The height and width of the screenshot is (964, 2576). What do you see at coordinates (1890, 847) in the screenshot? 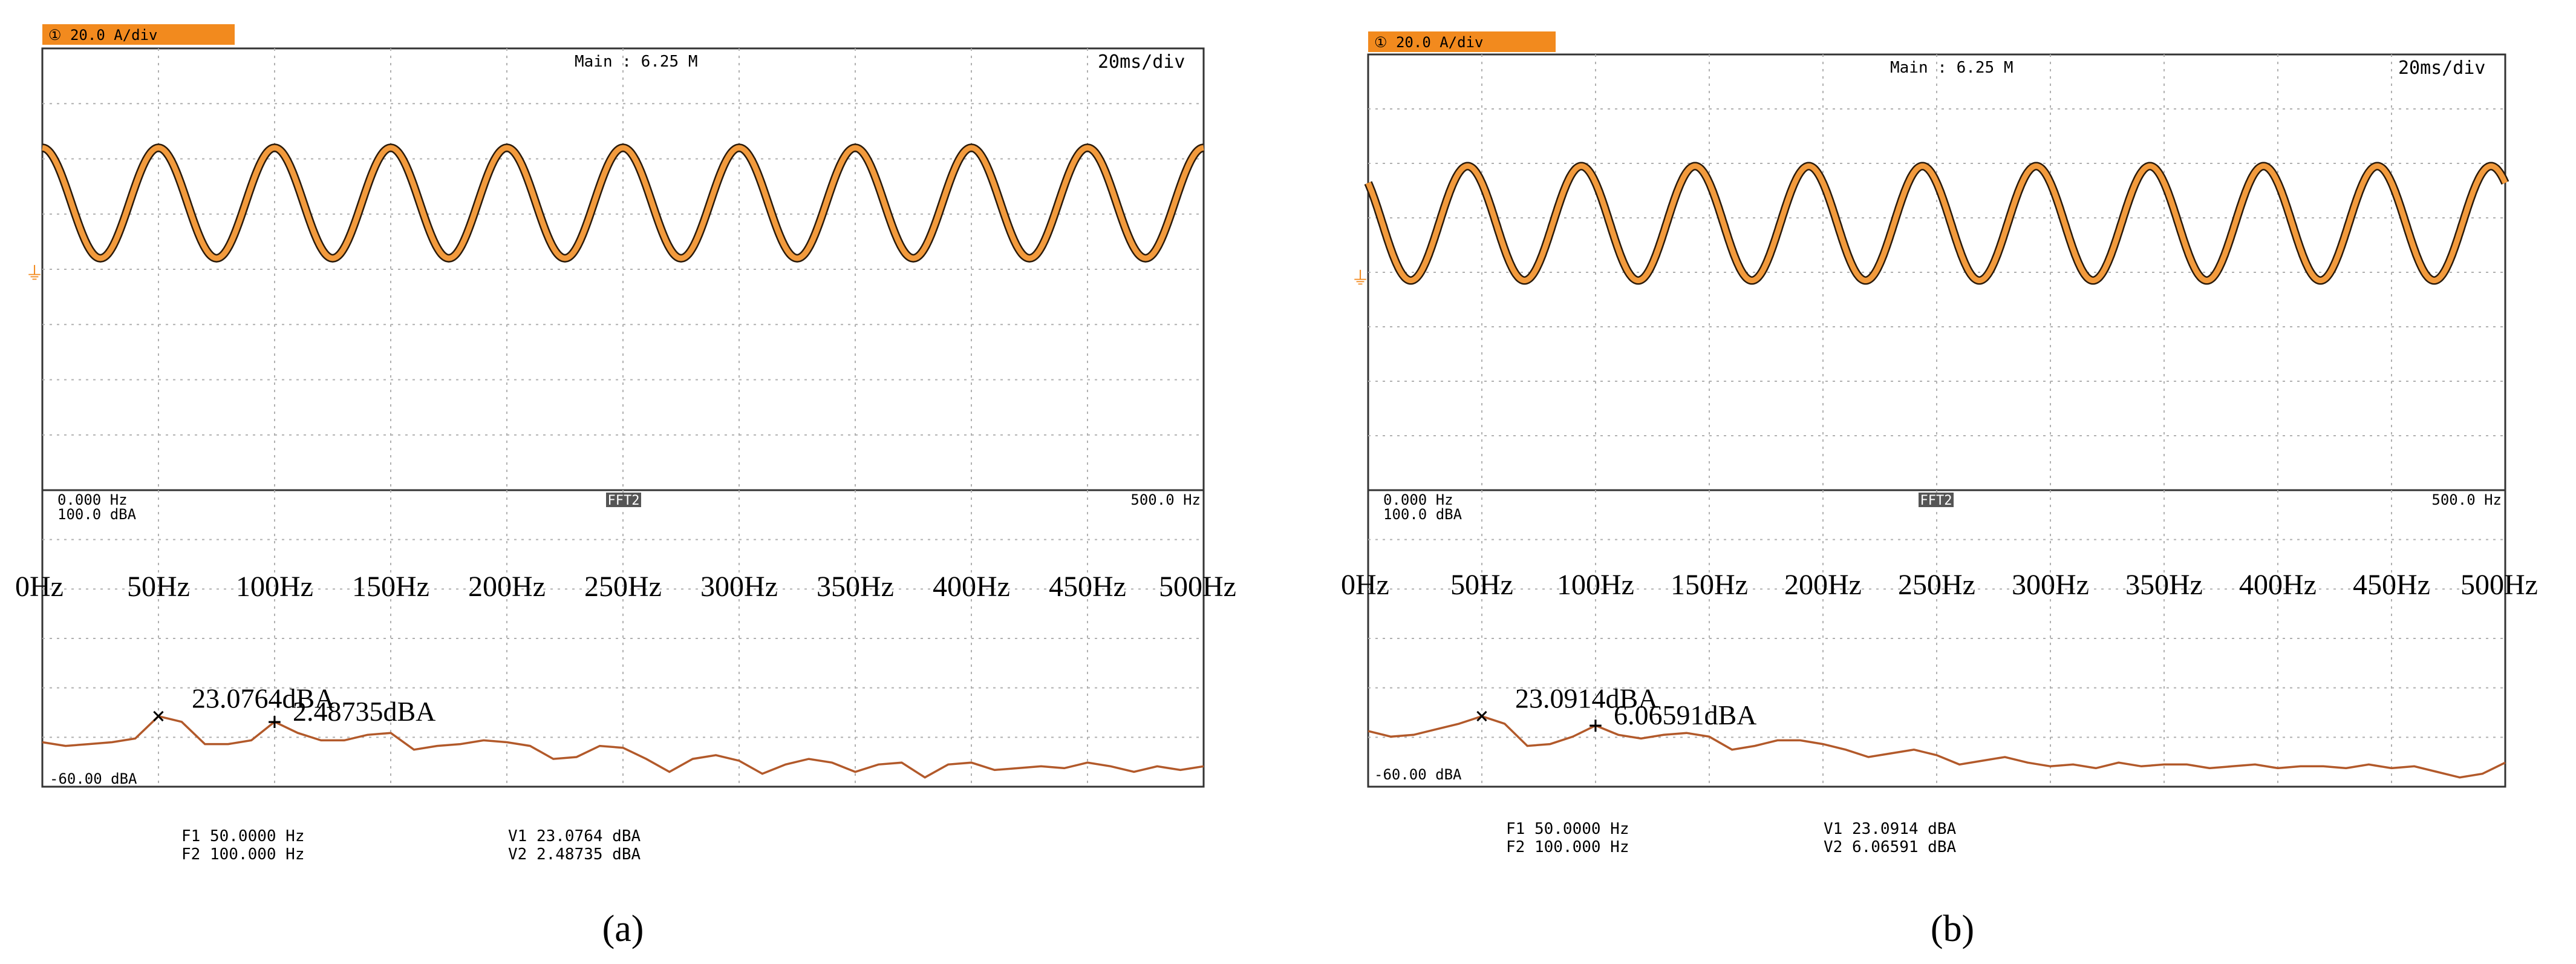
I see `readout-v2: V2 6.06591 dBA` at bounding box center [1890, 847].